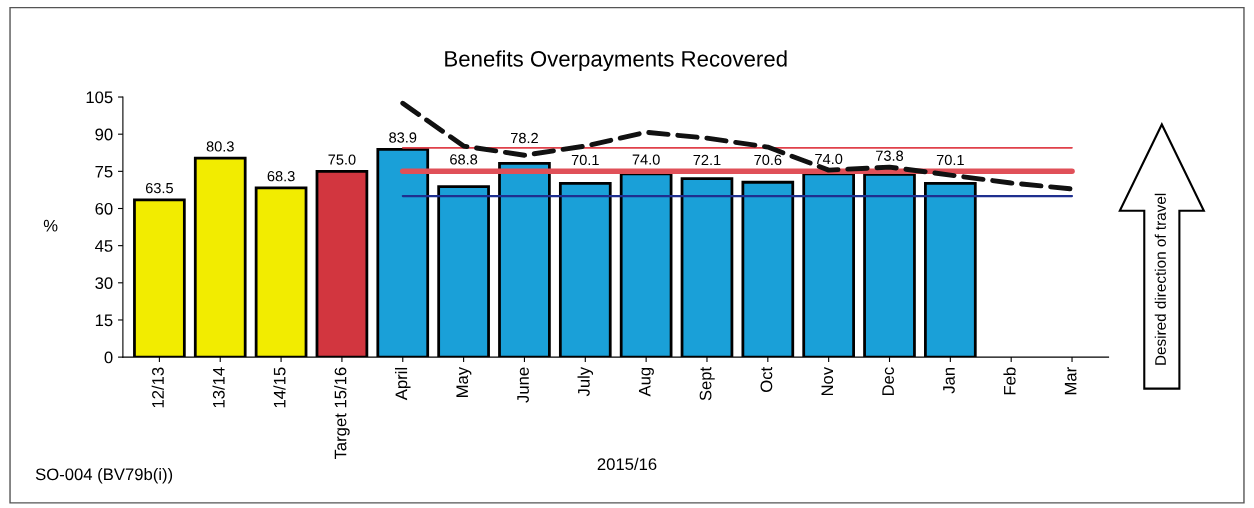 This screenshot has height=508, width=1254. What do you see at coordinates (50, 225) in the screenshot?
I see `y-axis-title: %` at bounding box center [50, 225].